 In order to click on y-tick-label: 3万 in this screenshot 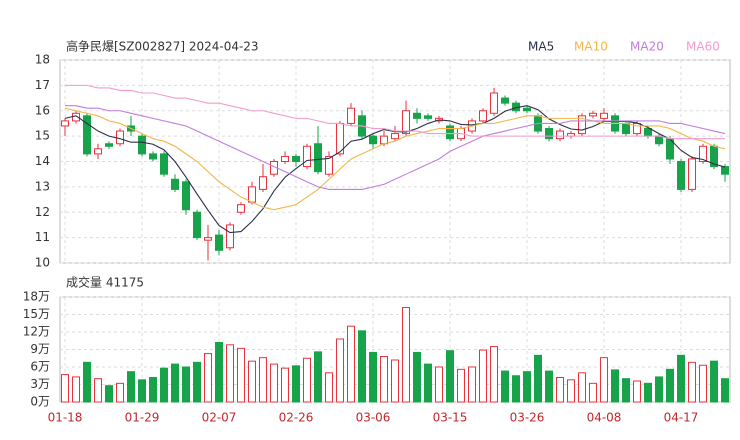, I will do `click(40, 384)`.